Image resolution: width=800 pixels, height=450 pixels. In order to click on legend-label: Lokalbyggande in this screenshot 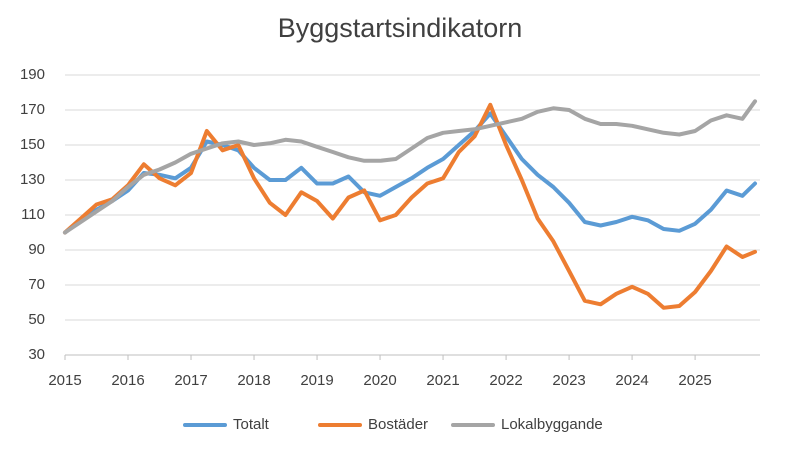, I will do `click(552, 424)`.